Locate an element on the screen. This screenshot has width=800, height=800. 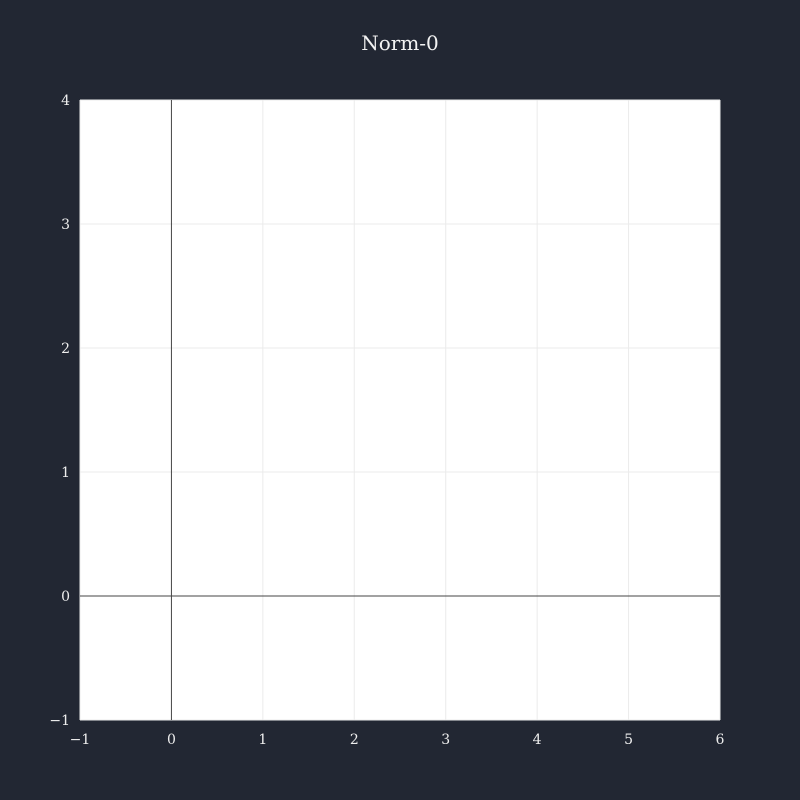
y-tick-label: 3 is located at coordinates (65, 225).